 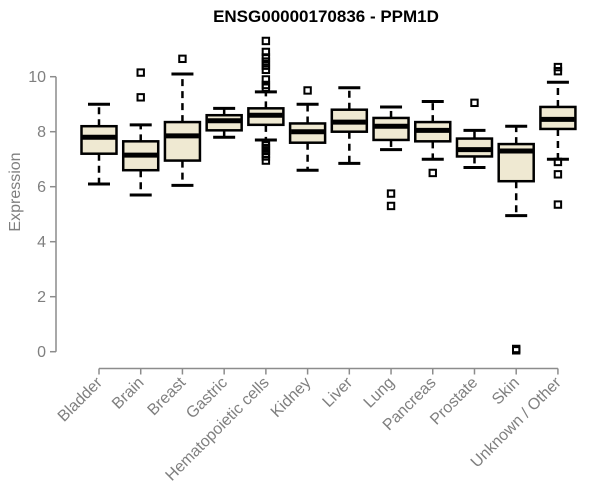 What do you see at coordinates (391, 158) in the screenshot?
I see `box-lung` at bounding box center [391, 158].